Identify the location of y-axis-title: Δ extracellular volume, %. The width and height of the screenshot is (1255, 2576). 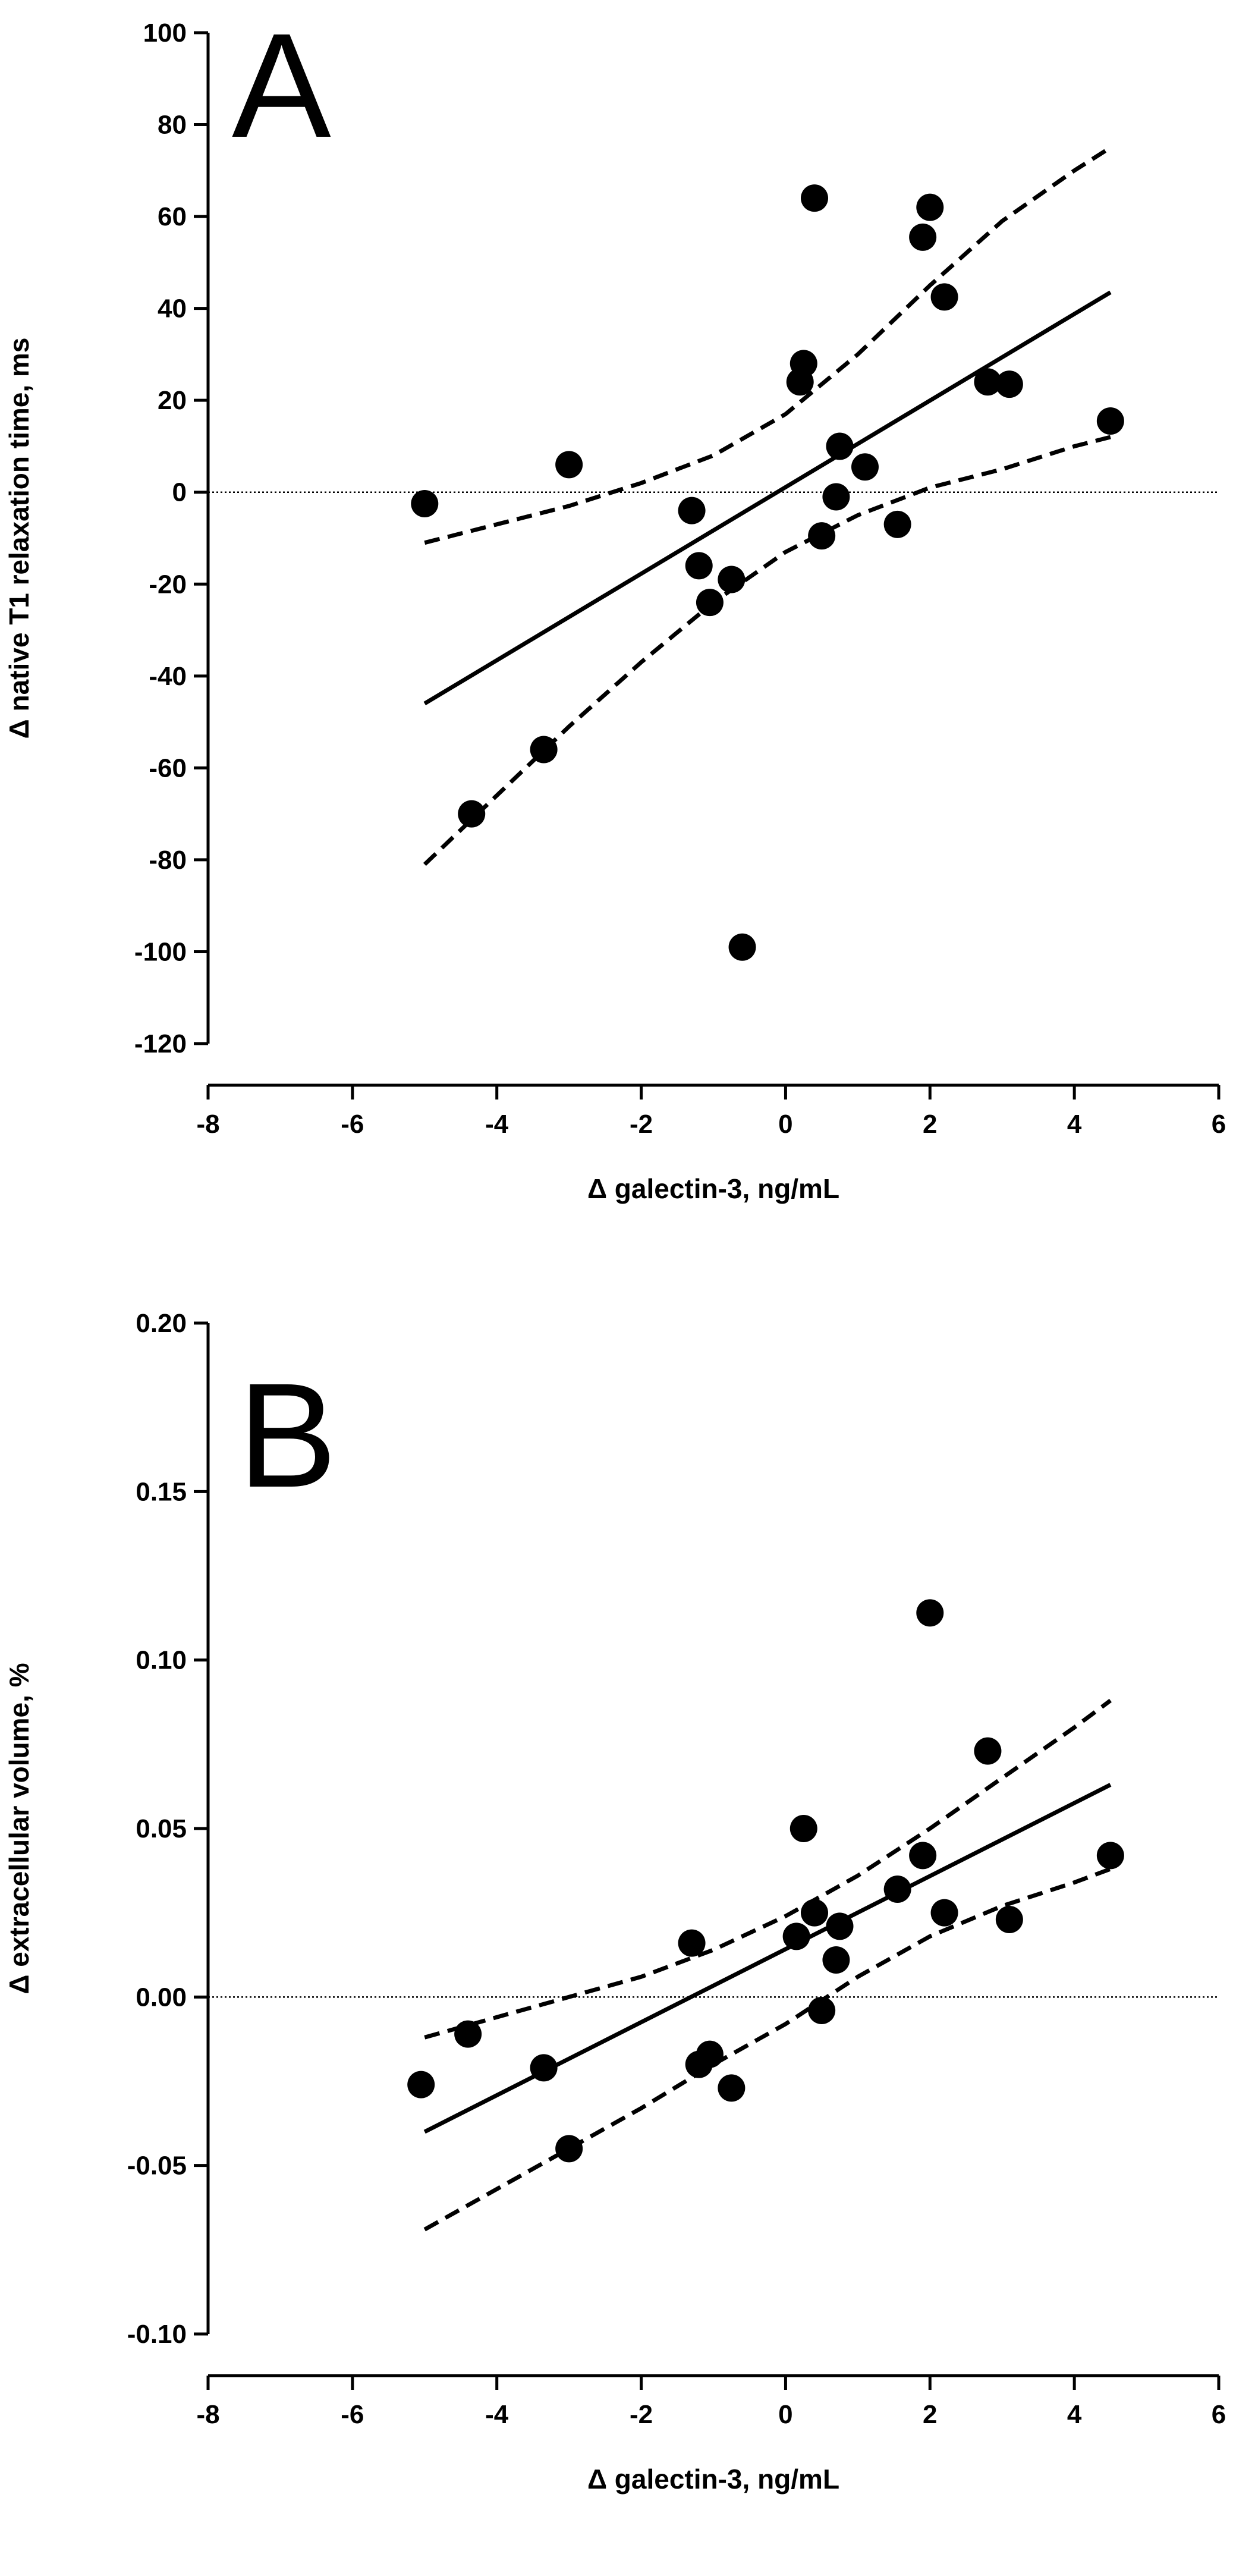
(19, 1828).